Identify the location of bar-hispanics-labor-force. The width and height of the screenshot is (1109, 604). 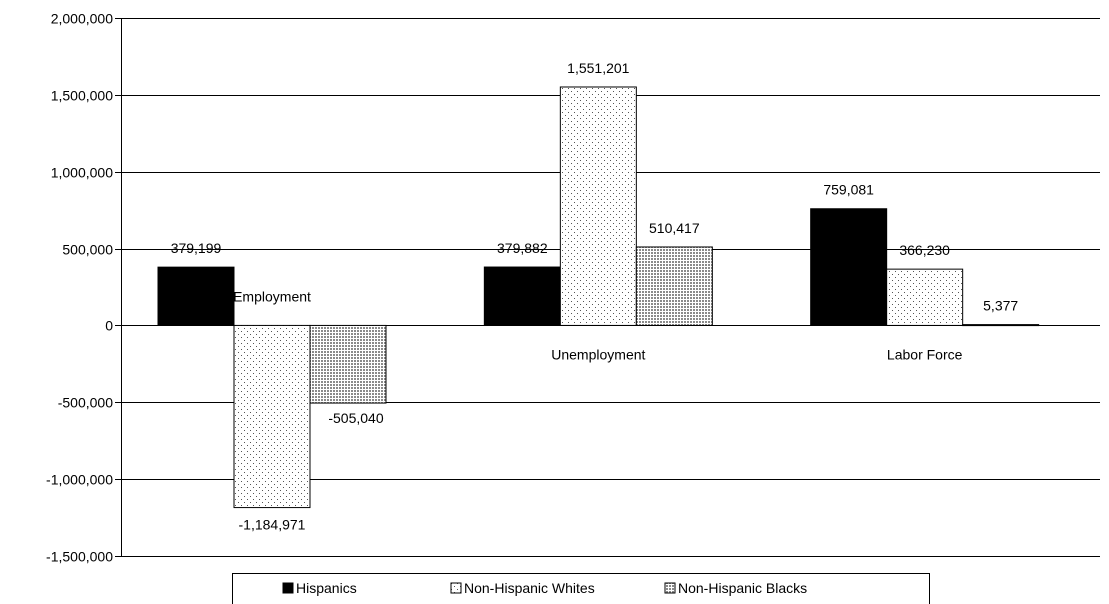
(849, 267).